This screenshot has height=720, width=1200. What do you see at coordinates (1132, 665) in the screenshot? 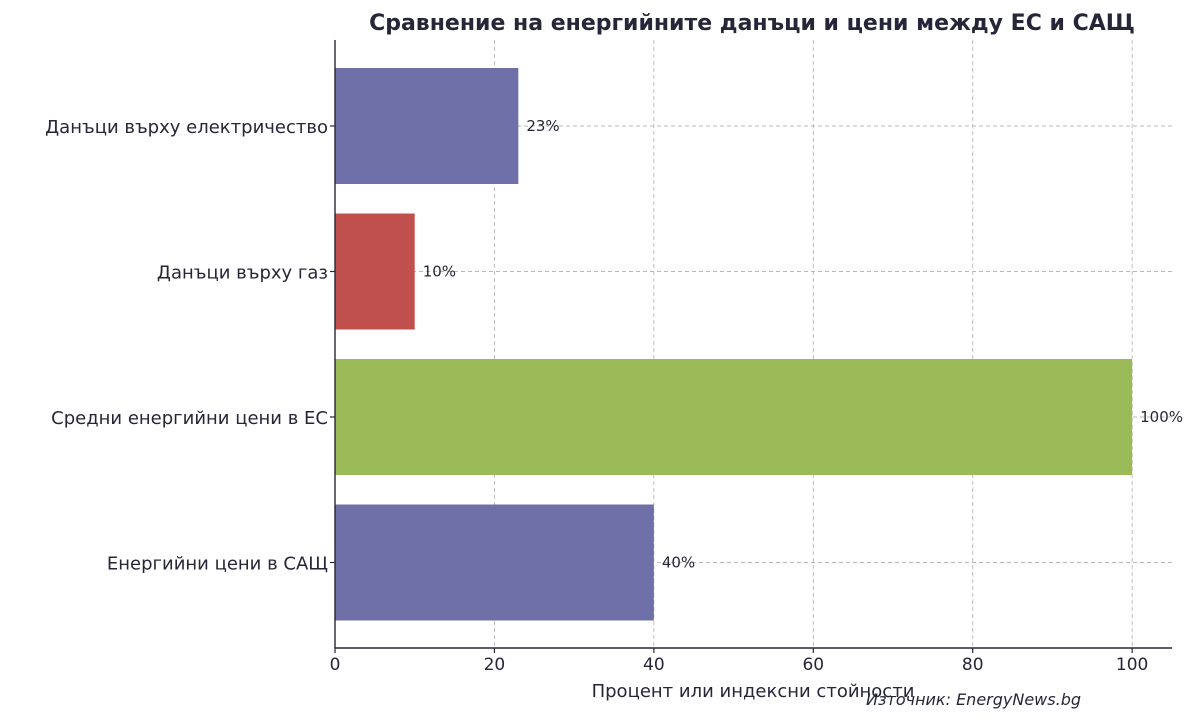
I see `x-tick-label: 100` at bounding box center [1132, 665].